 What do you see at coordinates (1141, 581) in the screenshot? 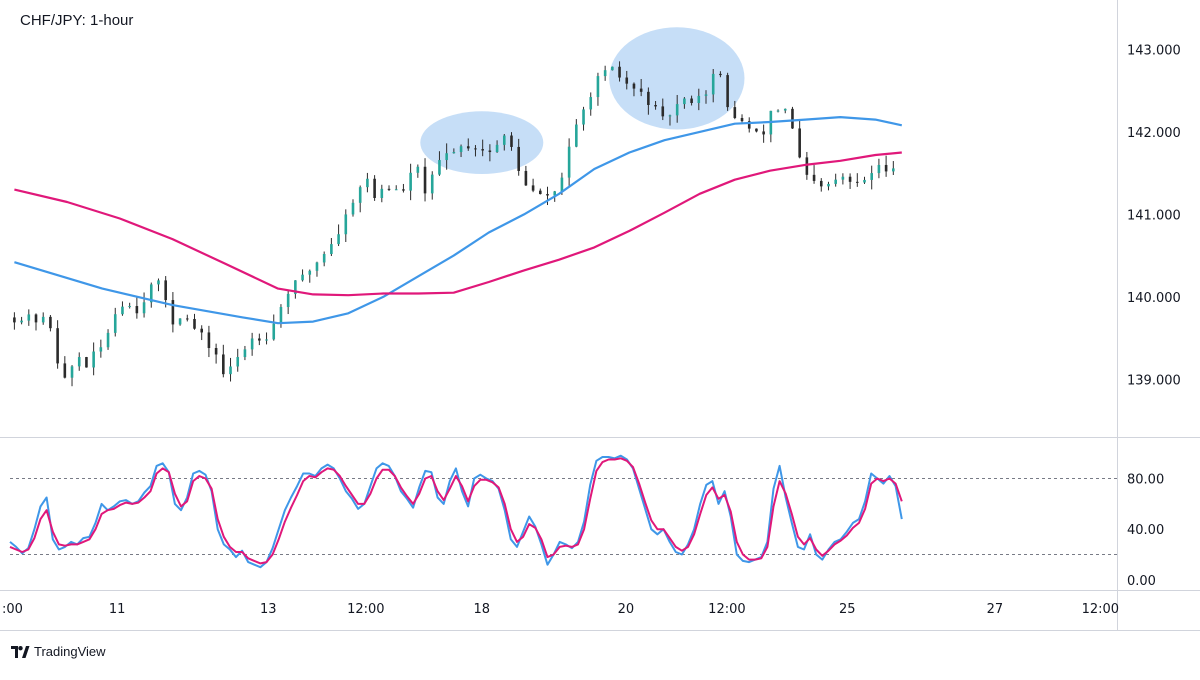
I see `stochastic-axis-tick-label: 0.00` at bounding box center [1141, 581].